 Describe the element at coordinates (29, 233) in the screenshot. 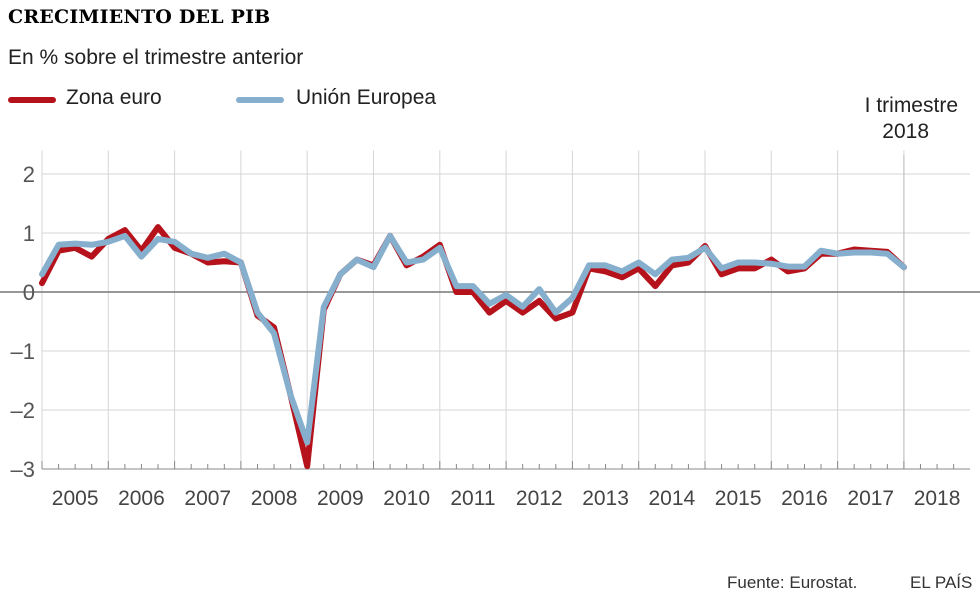

I see `y-tick-label: 1` at that location.